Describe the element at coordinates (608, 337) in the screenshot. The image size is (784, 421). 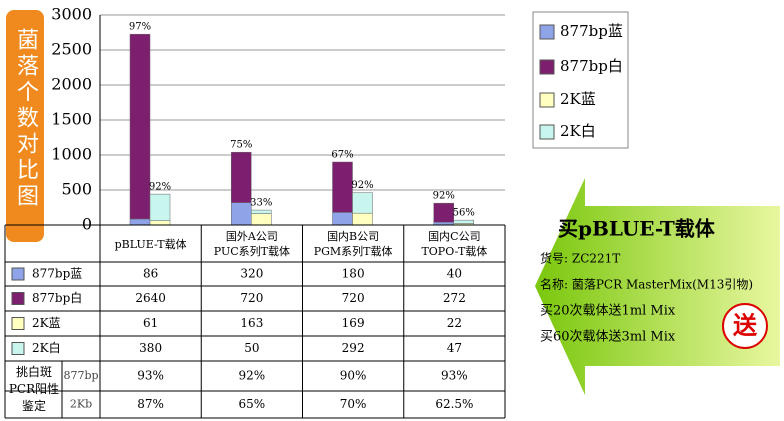
I see `promo-offer: 买60次载体送3ml Mix` at that location.